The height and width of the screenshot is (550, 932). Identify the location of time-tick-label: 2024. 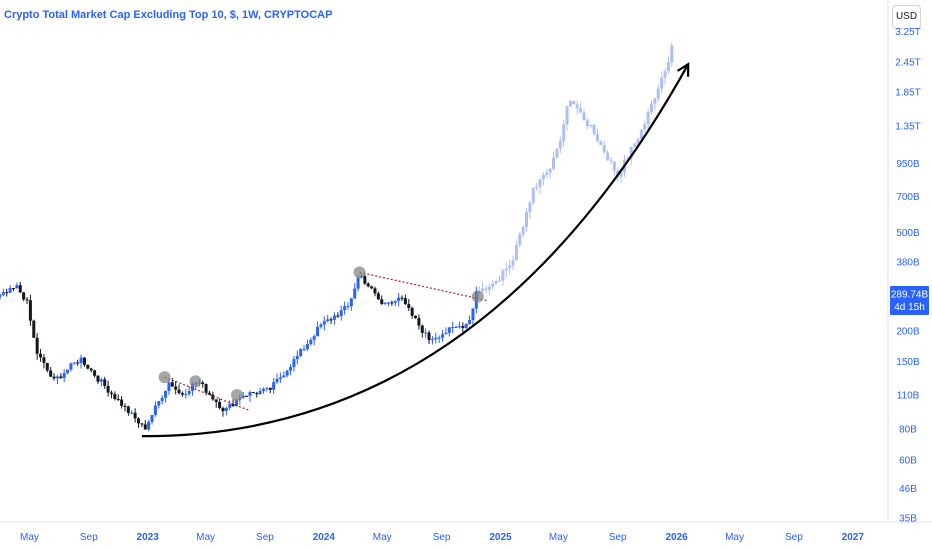
(324, 537).